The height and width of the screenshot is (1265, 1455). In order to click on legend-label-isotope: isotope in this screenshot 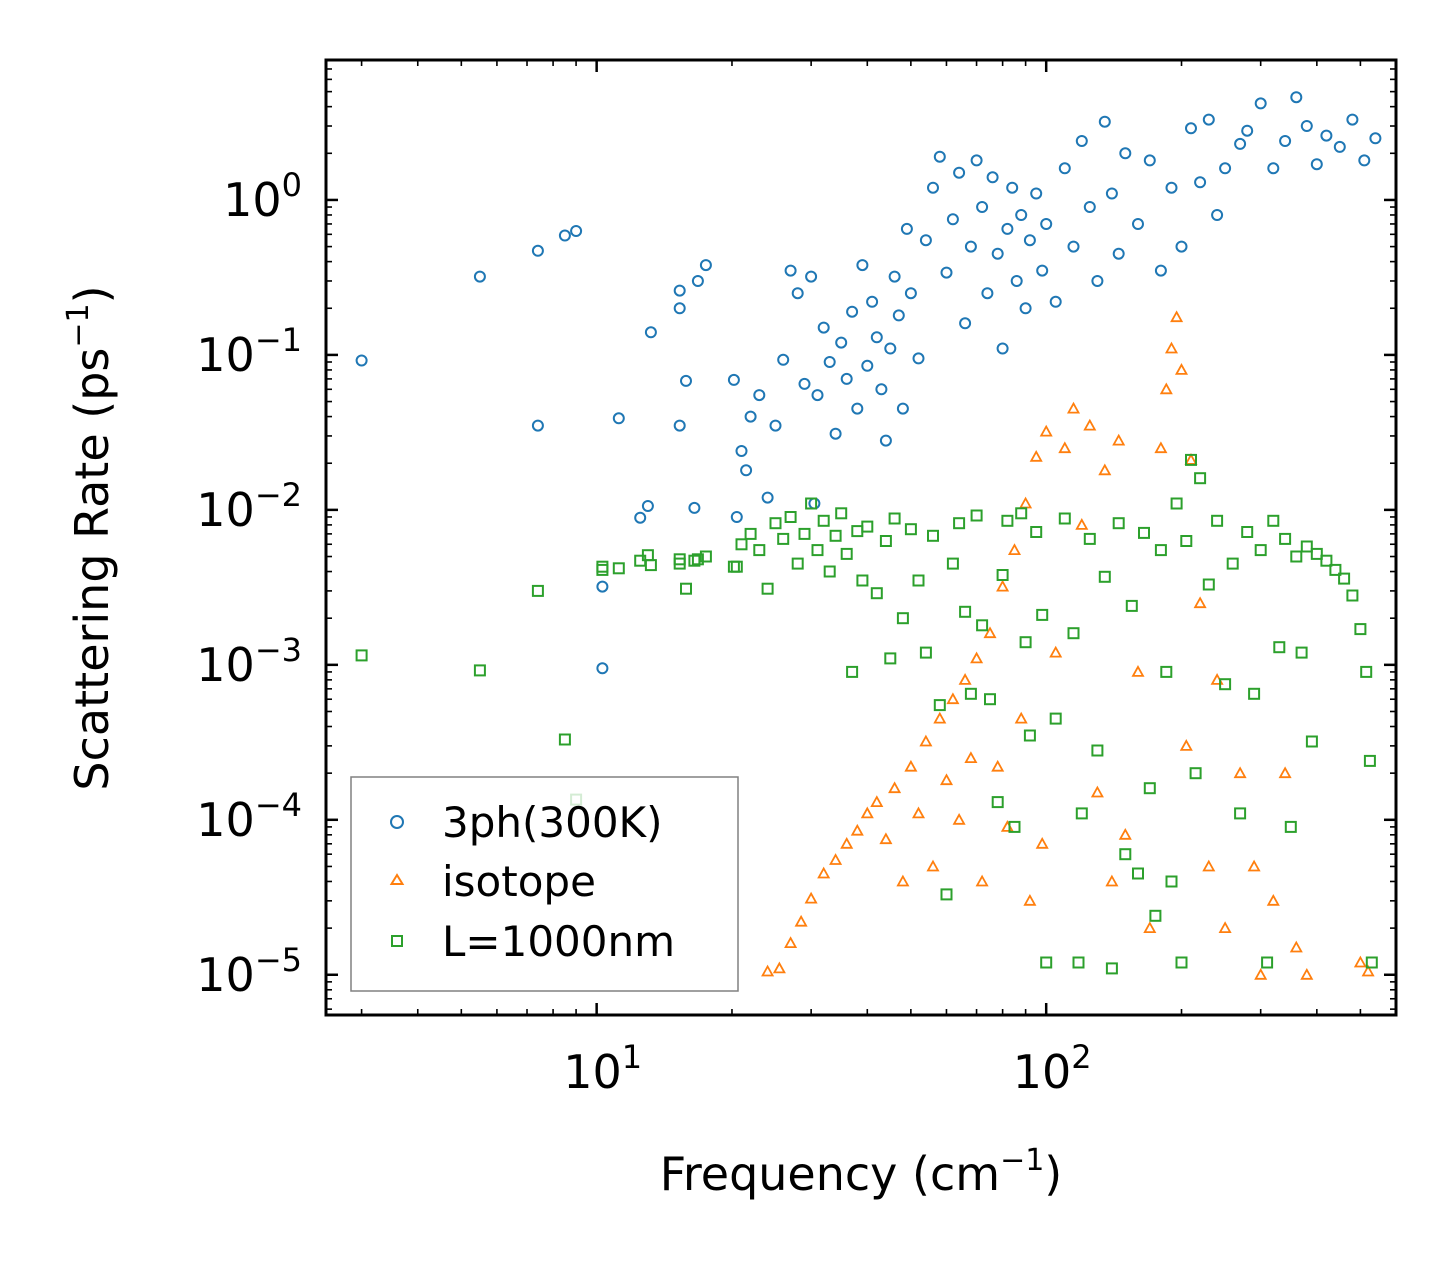, I will do `click(519, 881)`.